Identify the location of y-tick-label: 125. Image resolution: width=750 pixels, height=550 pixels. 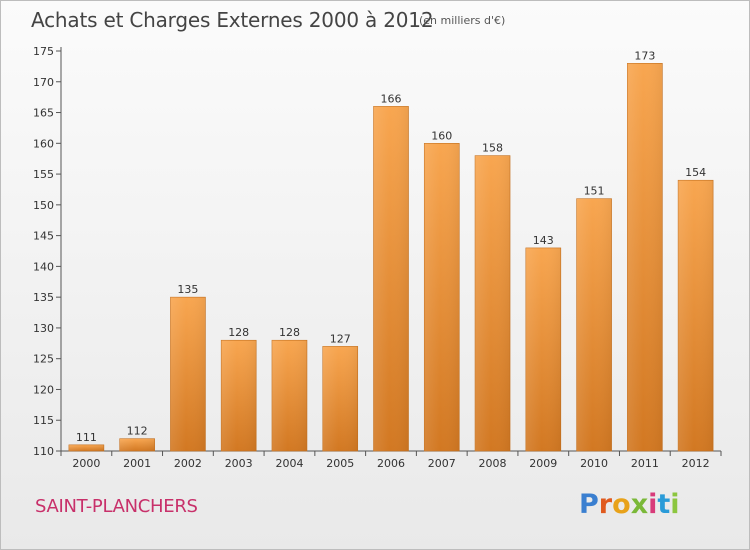
(43, 359).